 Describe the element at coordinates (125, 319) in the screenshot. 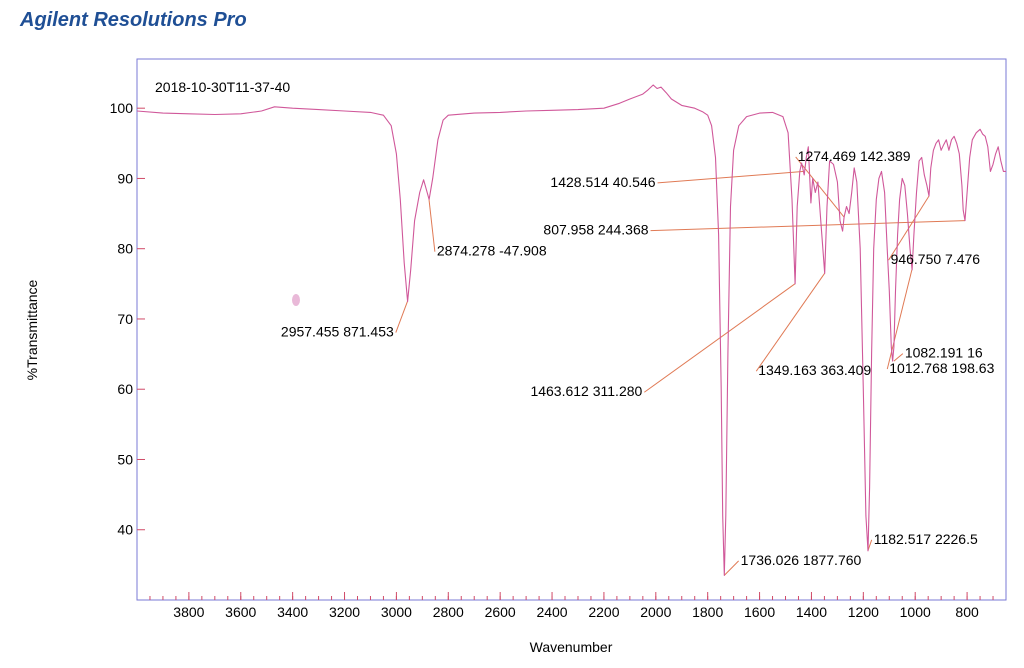

I see `y-tick-label: 70` at that location.